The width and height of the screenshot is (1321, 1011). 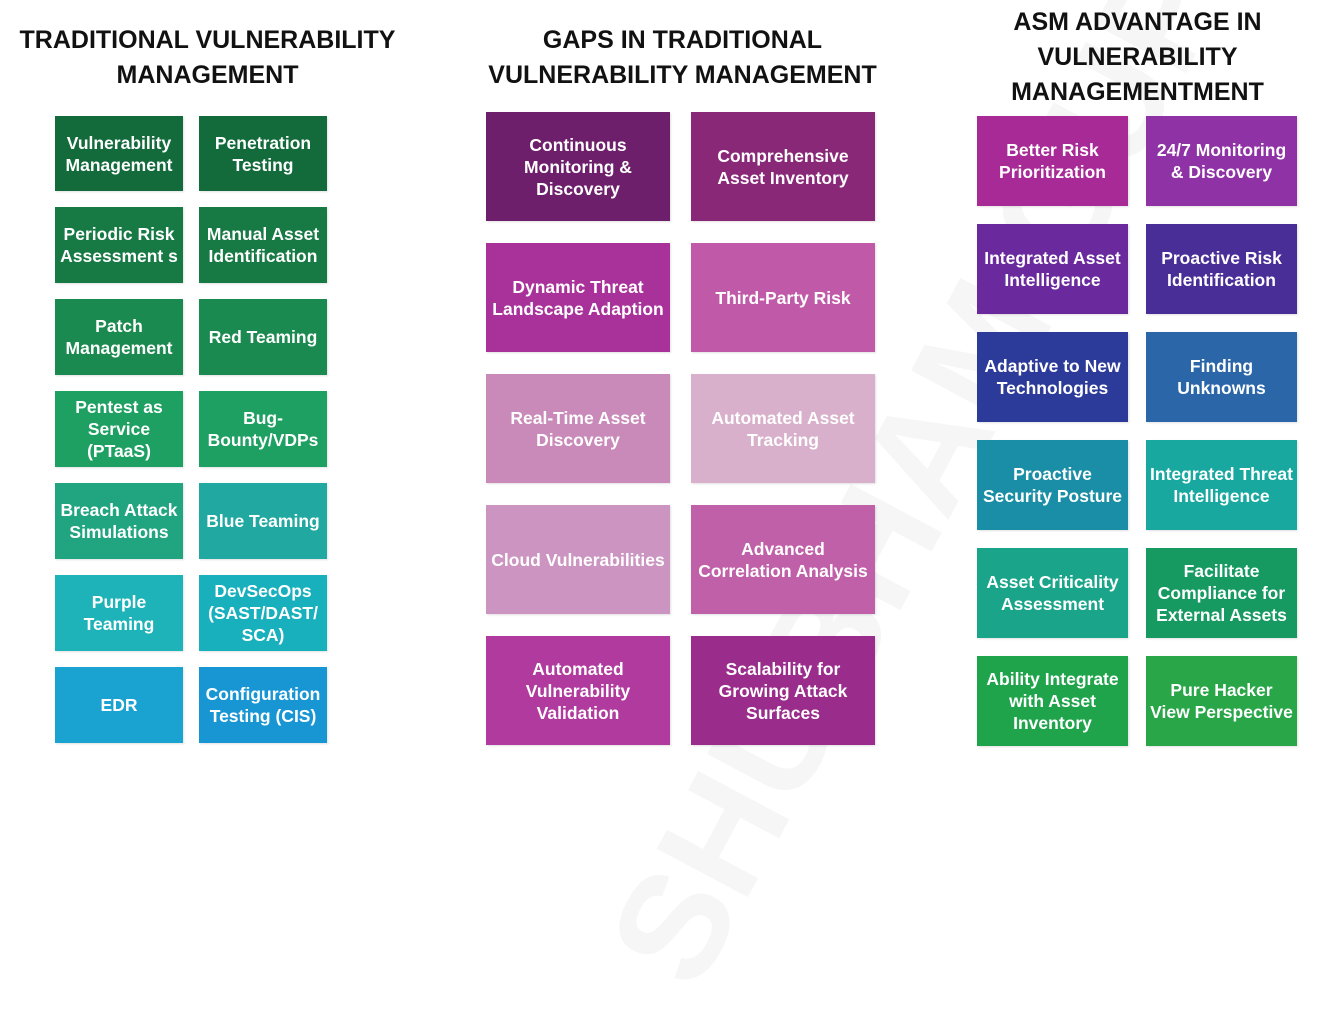 What do you see at coordinates (263, 521) in the screenshot?
I see `tile-blue-teaming: Blue Teaming` at bounding box center [263, 521].